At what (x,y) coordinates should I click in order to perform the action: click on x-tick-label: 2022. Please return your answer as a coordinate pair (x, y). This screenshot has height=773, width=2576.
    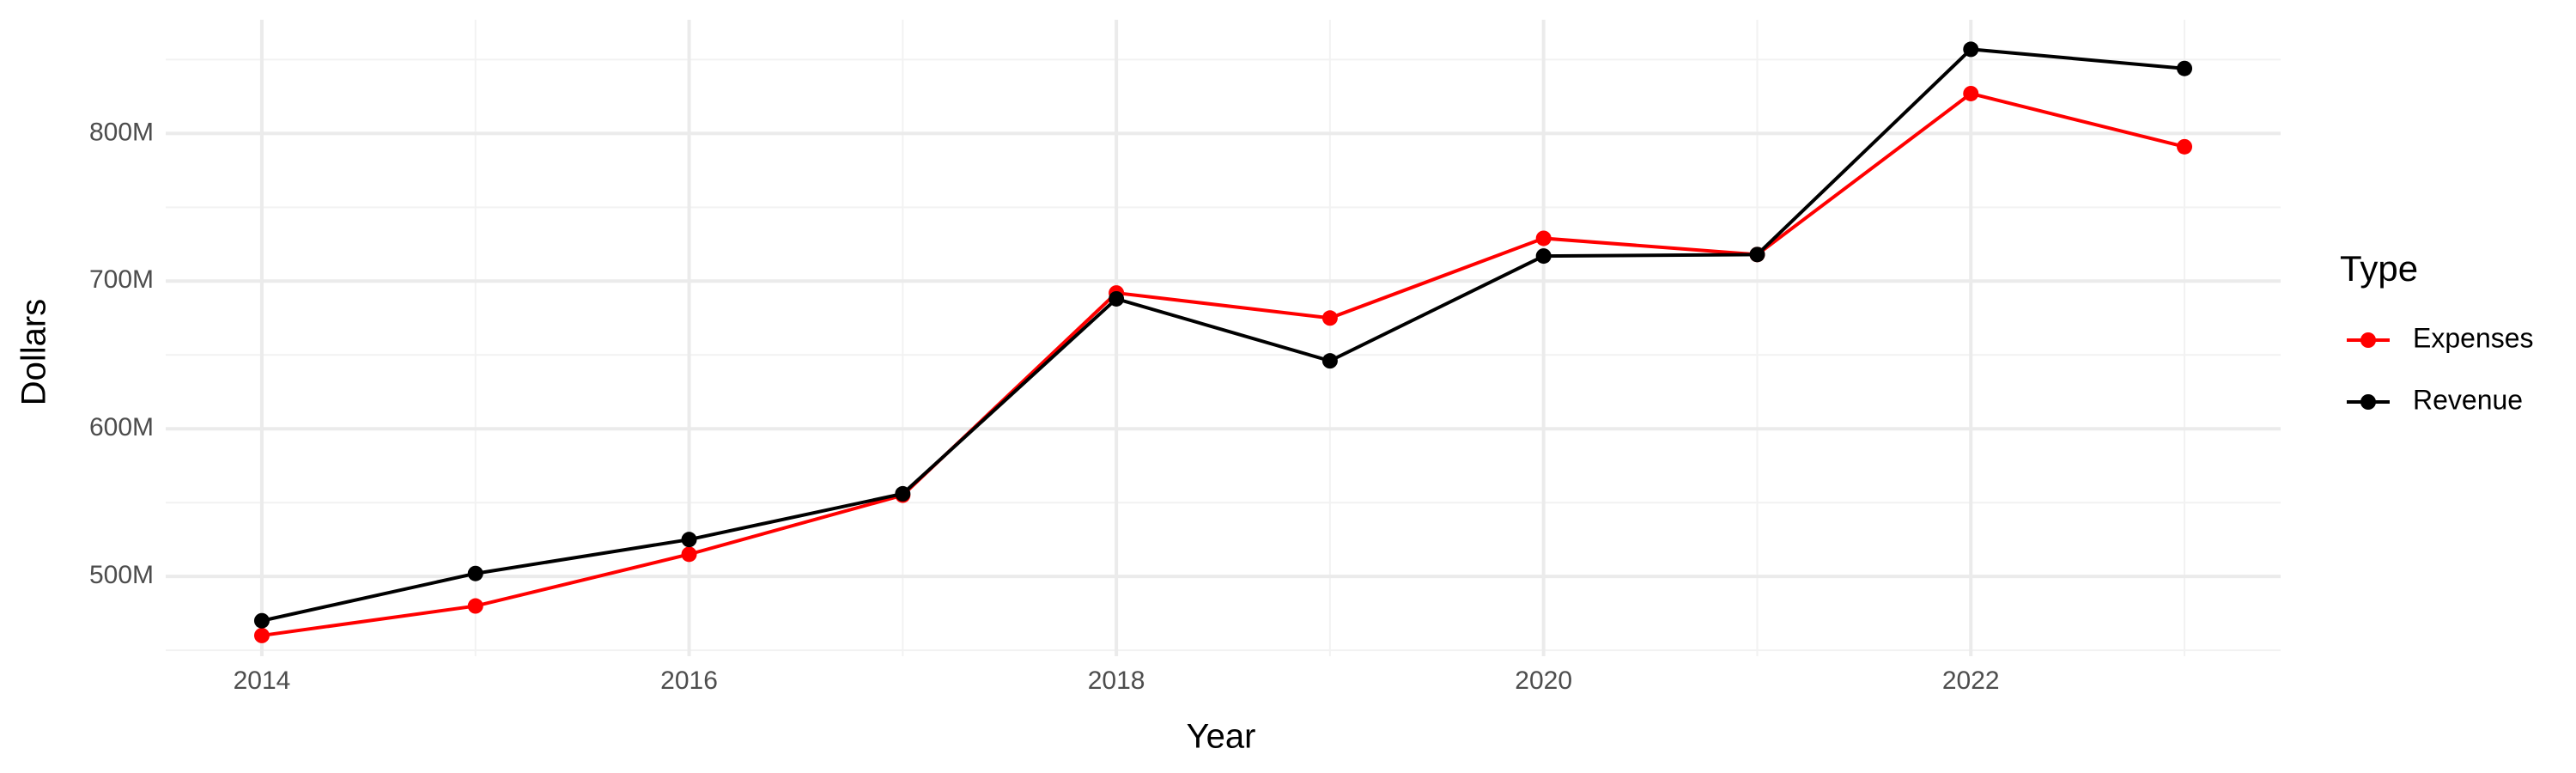
    Looking at the image, I should click on (1971, 680).